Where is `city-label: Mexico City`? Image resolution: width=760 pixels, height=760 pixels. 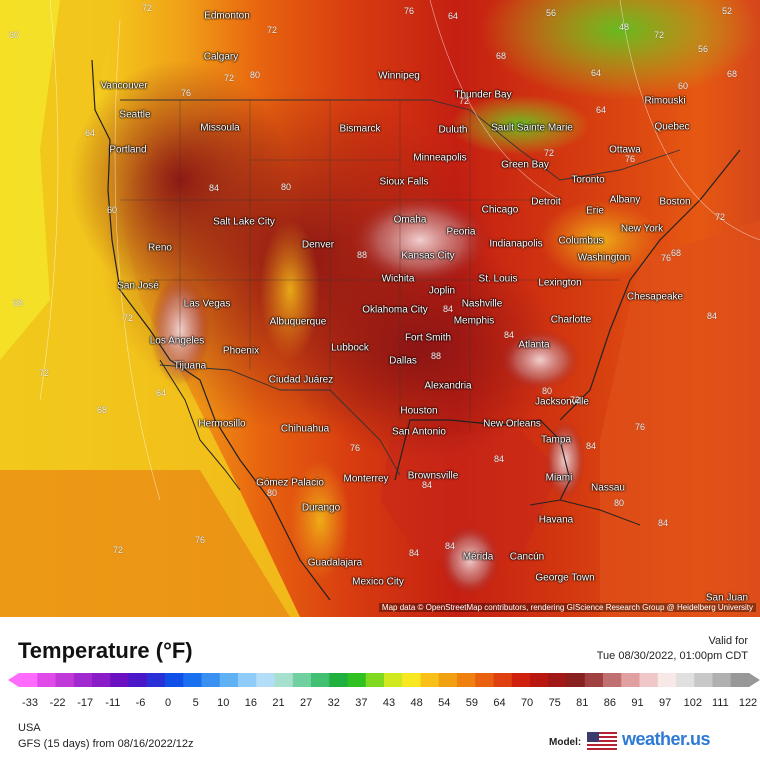
city-label: Mexico City is located at coordinates (378, 582).